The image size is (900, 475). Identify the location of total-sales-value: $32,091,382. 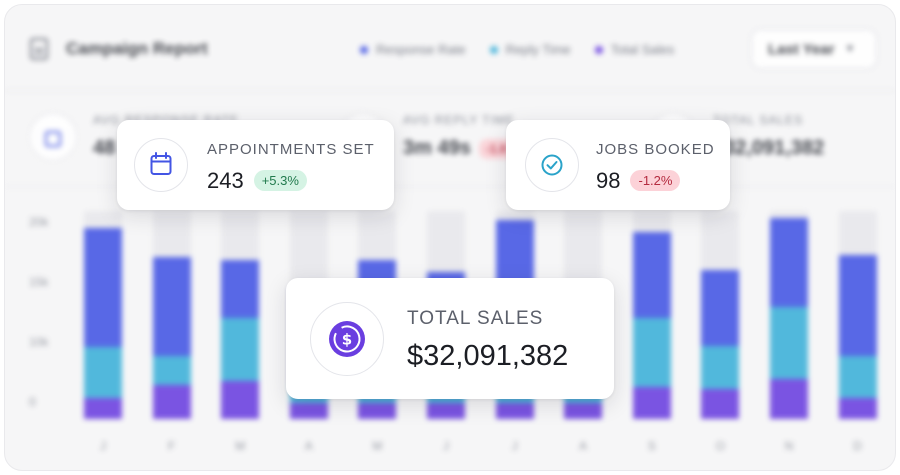
(488, 356).